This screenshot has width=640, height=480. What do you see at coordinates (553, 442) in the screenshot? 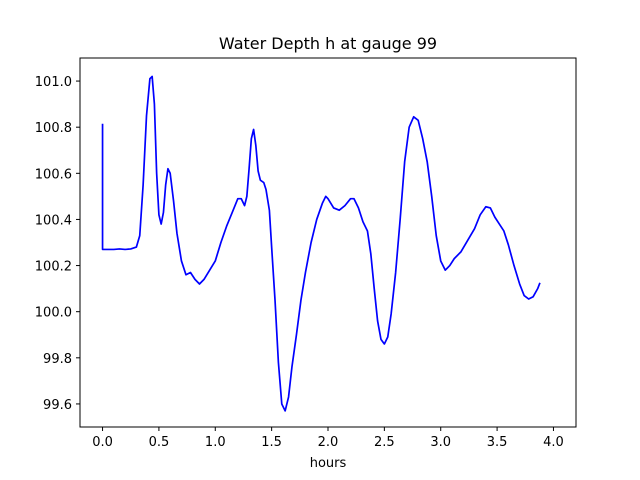
I see `x-tick-label: 4.0` at bounding box center [553, 442].